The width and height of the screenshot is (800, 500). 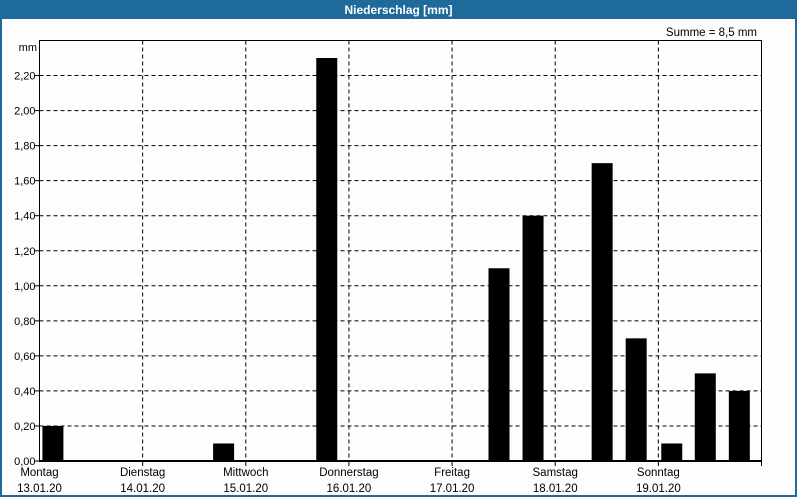 I want to click on y-tick-label: 0,20, so click(x=24, y=427).